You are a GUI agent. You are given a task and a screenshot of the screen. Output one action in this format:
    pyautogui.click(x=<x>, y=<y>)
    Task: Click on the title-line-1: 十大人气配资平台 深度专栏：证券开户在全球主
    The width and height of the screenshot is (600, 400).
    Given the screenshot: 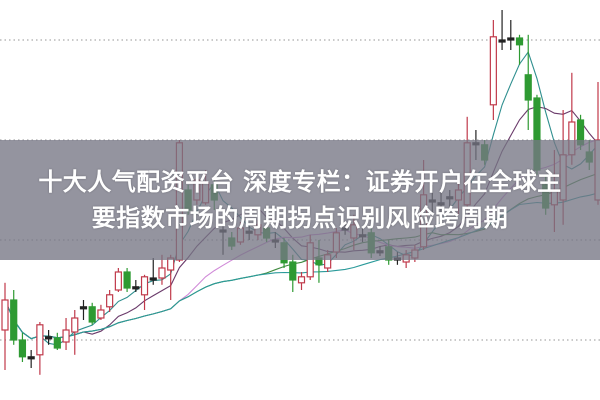 What is the action you would take?
    pyautogui.click(x=300, y=182)
    